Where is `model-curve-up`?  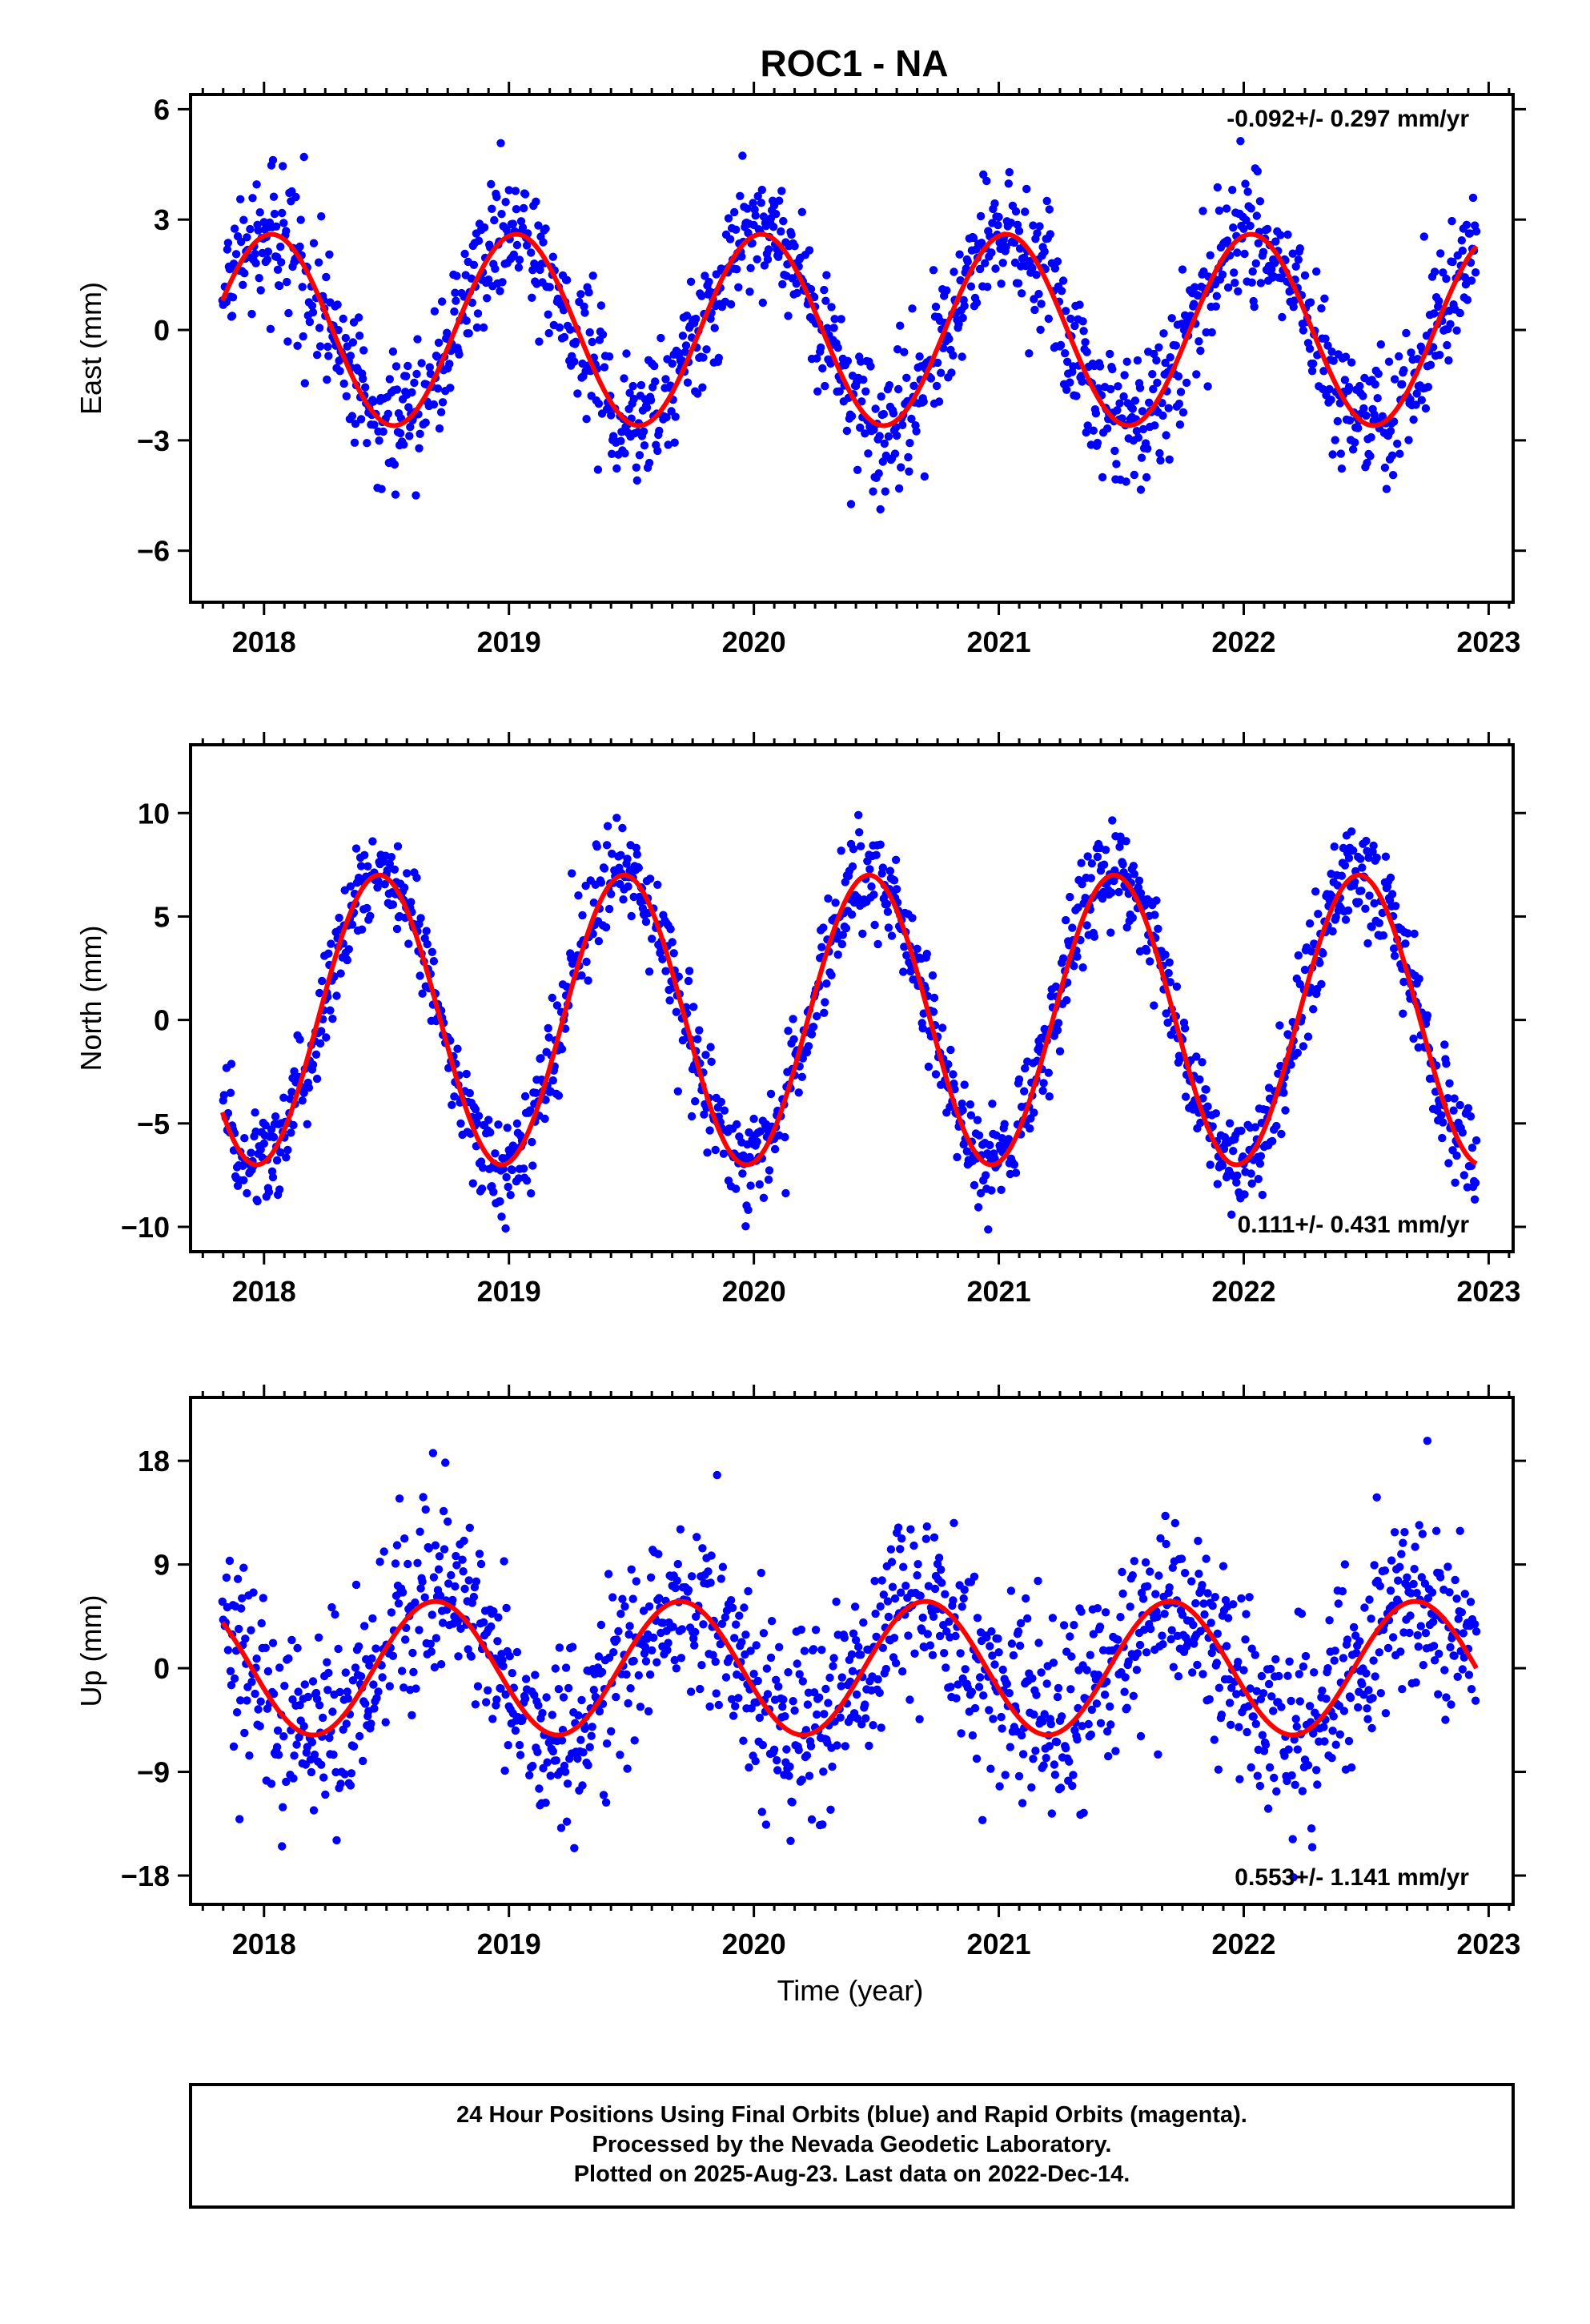
model-curve-up is located at coordinates (849, 1668).